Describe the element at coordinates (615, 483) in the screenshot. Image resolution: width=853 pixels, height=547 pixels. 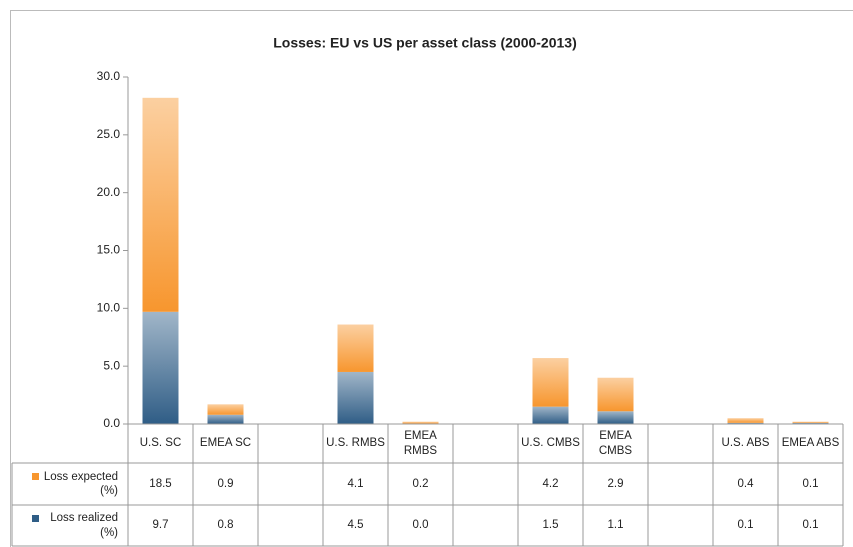
I see `table-value: 2.9` at that location.